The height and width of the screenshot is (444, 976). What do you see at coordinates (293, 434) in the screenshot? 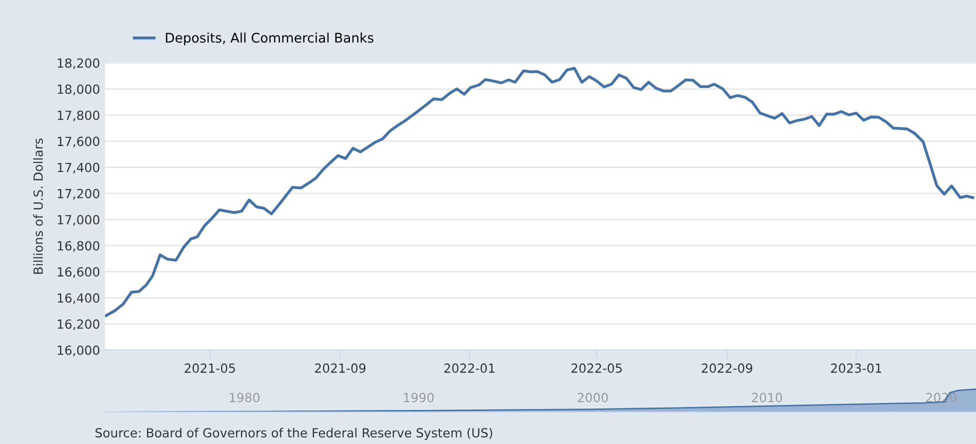
I see `source-note: Source: Board of Governors of the Federal Reserve System (US)` at bounding box center [293, 434].